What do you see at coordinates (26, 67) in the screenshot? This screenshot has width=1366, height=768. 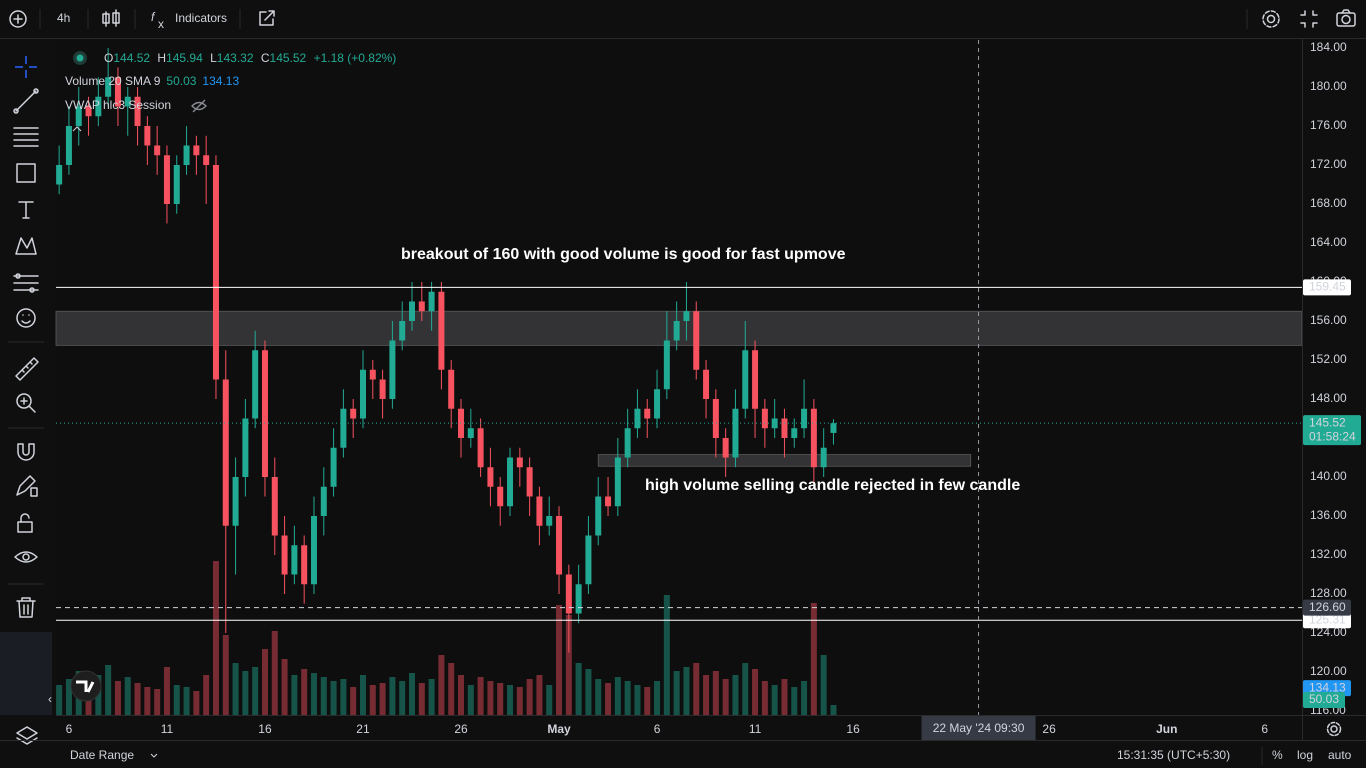 I see `crosshair-tool` at bounding box center [26, 67].